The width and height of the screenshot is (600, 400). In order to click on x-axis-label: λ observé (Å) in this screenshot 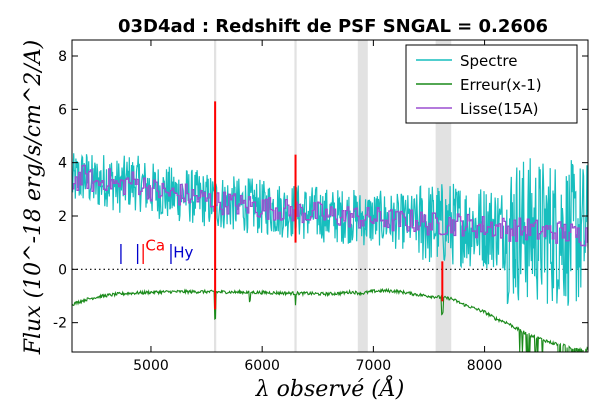, I will do `click(330, 387)`.